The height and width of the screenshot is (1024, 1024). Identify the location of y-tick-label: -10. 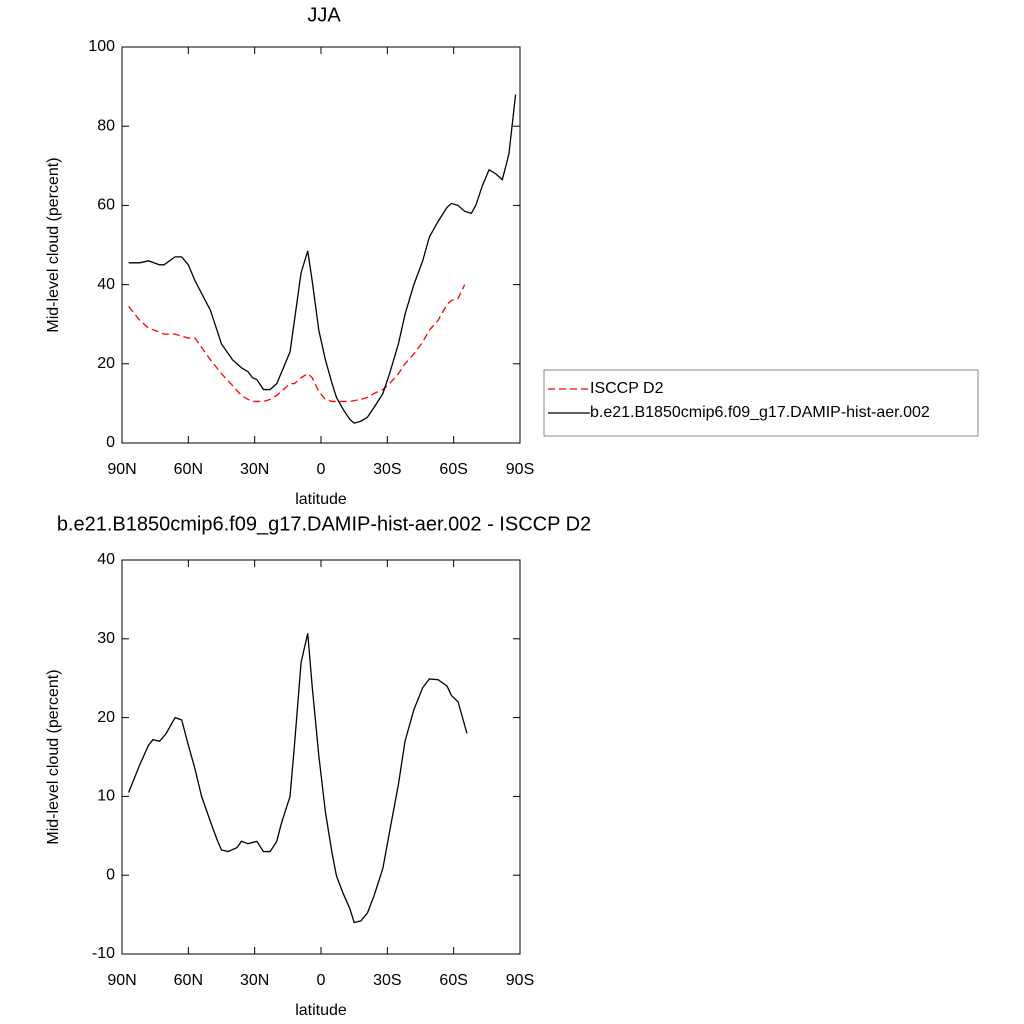
(103, 953).